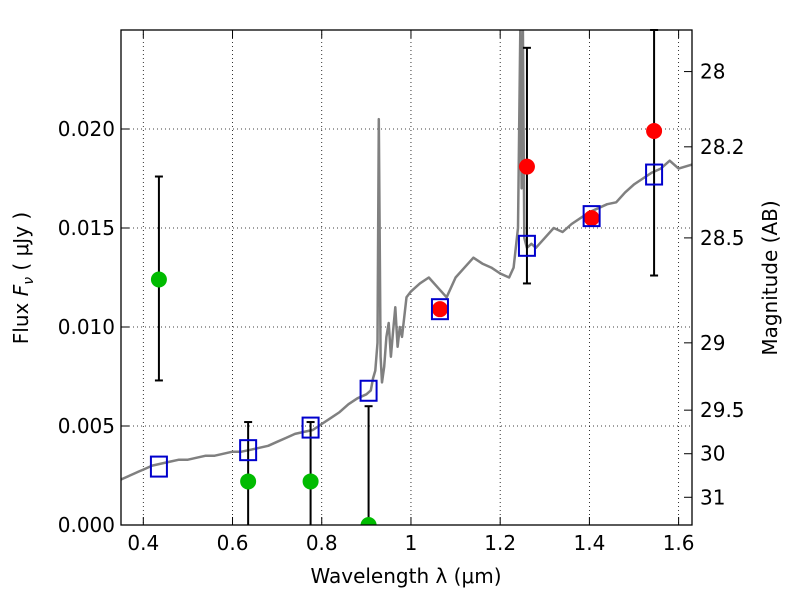 This screenshot has width=800, height=600. Describe the element at coordinates (143, 543) in the screenshot. I see `x-tick-label: 0.4` at that location.